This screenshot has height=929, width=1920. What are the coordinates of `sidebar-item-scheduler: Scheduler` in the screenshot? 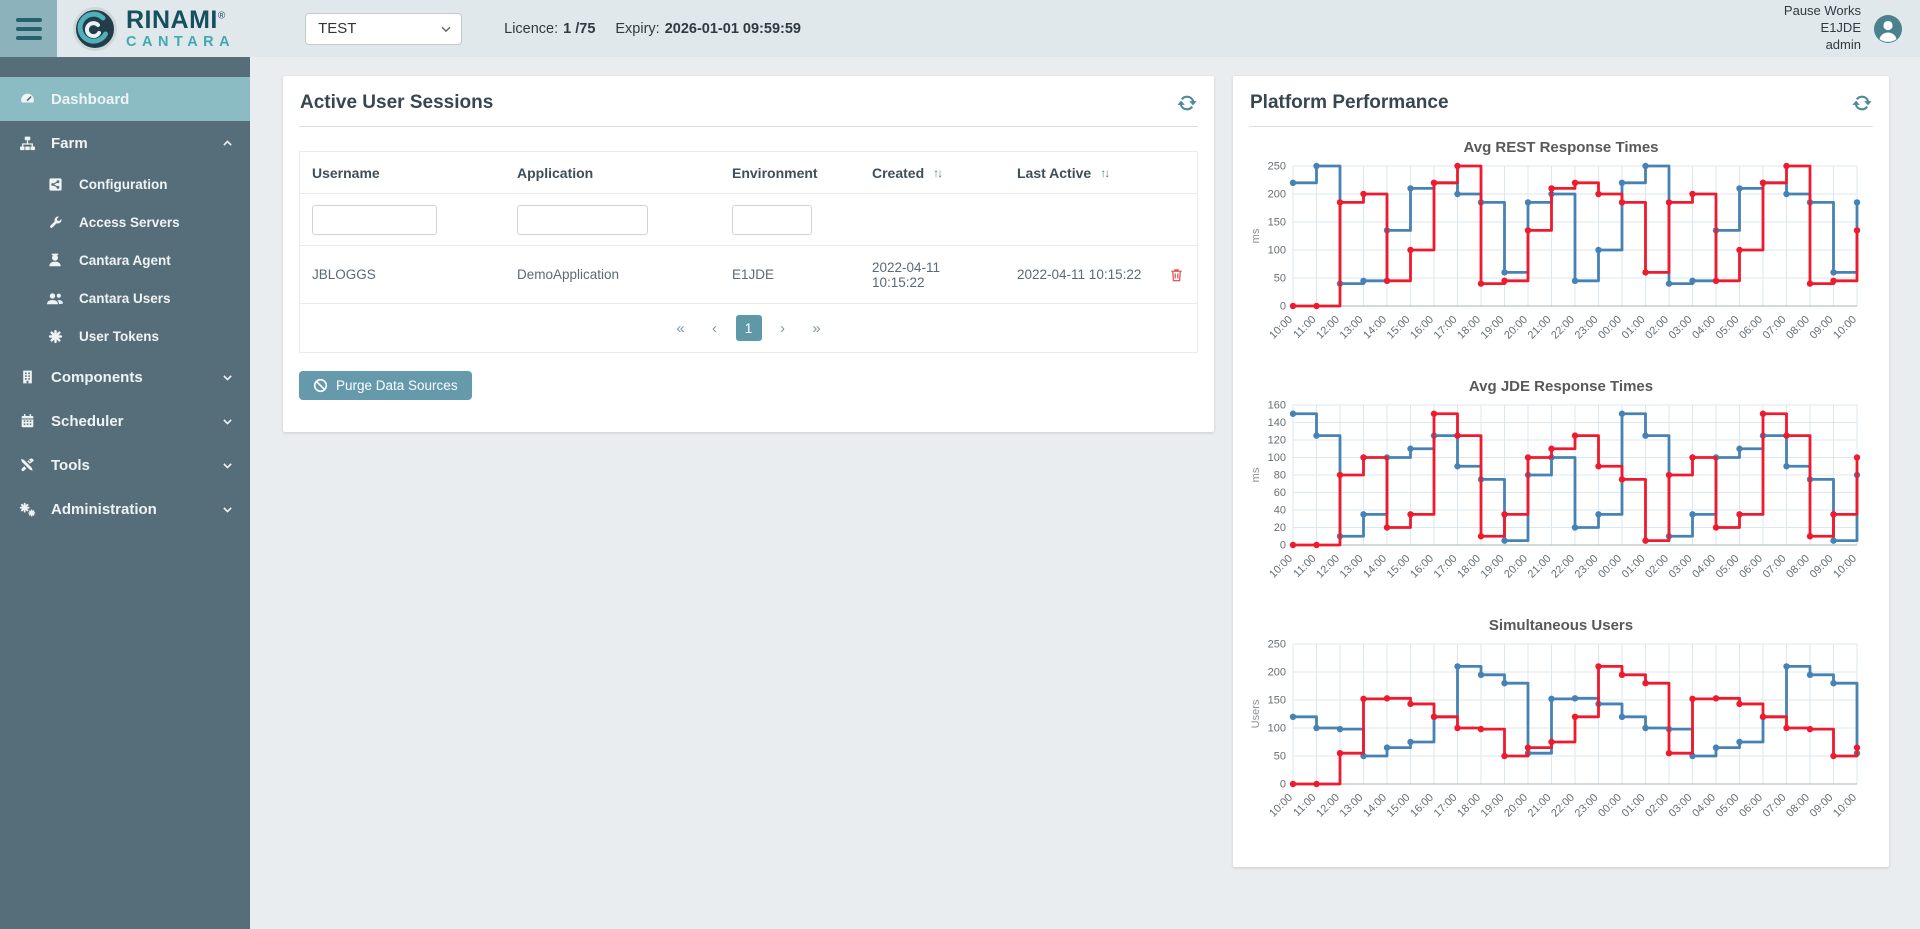 It's located at (125, 421).